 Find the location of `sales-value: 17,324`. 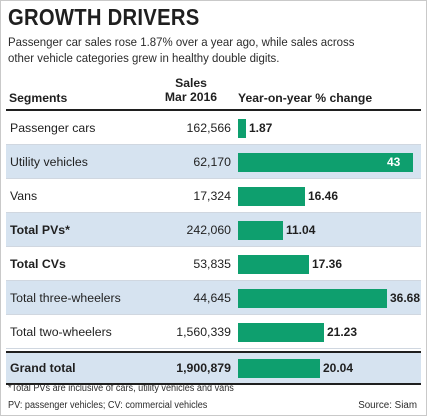

sales-value: 17,324 is located at coordinates (212, 195).